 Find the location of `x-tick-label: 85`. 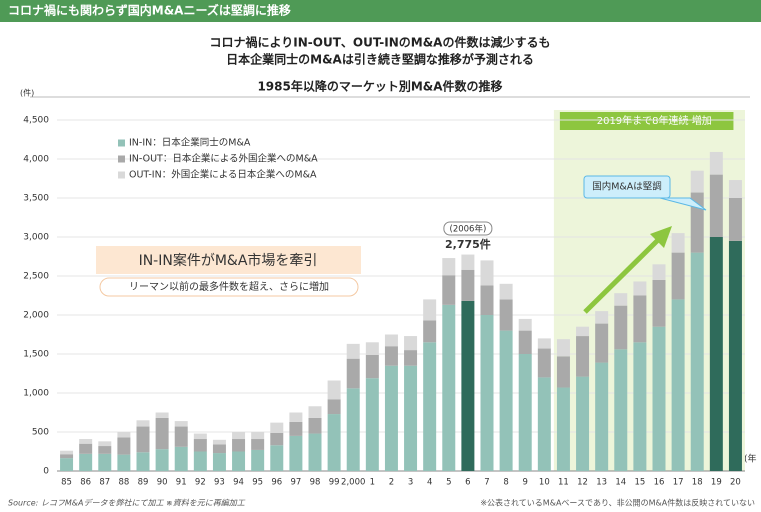

x-tick-label: 85 is located at coordinates (66, 483).